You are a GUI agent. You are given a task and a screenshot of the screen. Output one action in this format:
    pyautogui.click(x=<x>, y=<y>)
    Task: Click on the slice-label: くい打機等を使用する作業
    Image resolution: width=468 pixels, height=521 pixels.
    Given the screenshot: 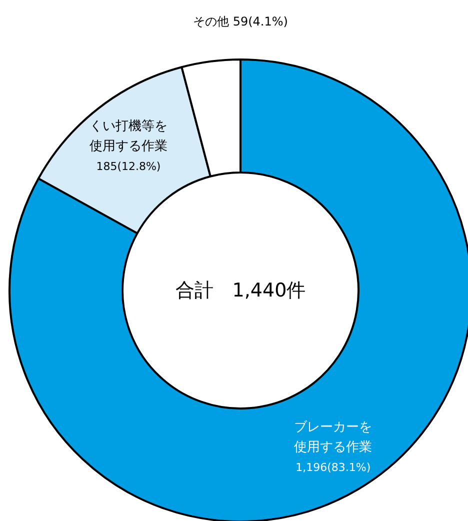 What is the action you would take?
    pyautogui.click(x=128, y=136)
    